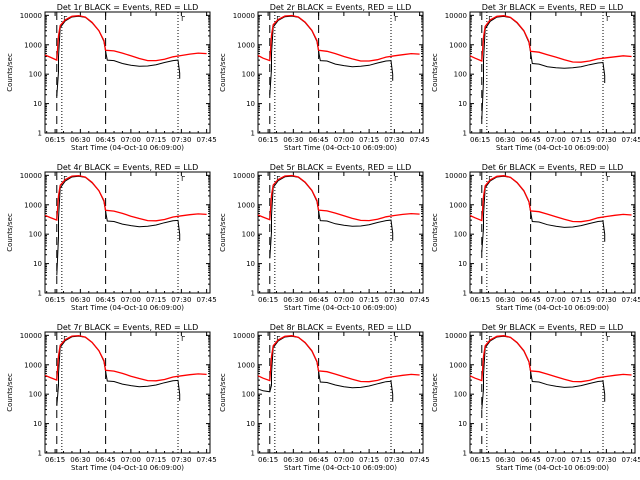 Image resolution: width=640 pixels, height=480 pixels. I want to click on chart-title: Det 6r BLACK = Events, RED = LLD, so click(553, 167).